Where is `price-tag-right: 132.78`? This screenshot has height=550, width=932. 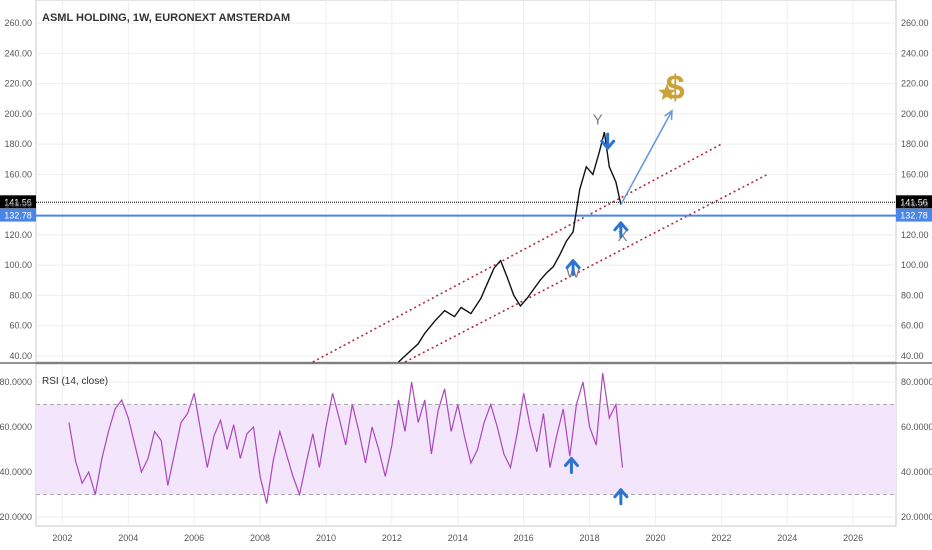 price-tag-right: 132.78 is located at coordinates (914, 216).